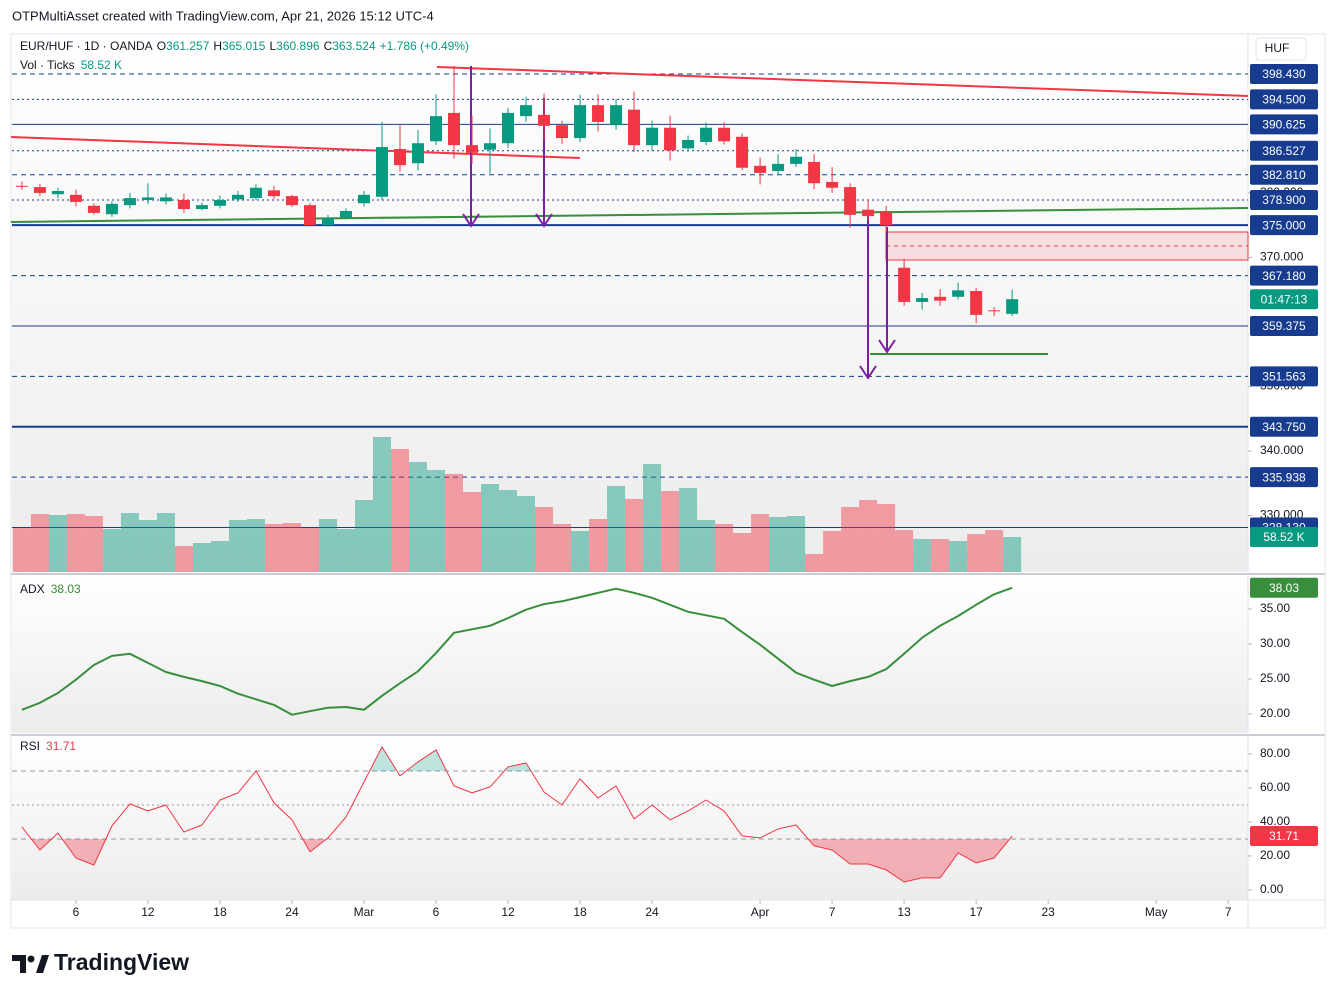 Image resolution: width=1335 pixels, height=997 pixels. What do you see at coordinates (1275, 608) in the screenshot?
I see `y-tick-label: 35.00` at bounding box center [1275, 608].